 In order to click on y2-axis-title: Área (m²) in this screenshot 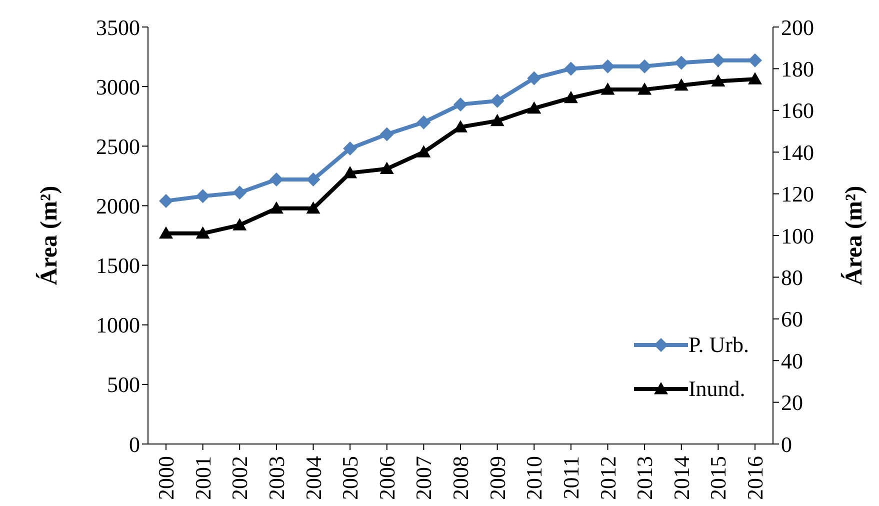, I will do `click(854, 236)`.